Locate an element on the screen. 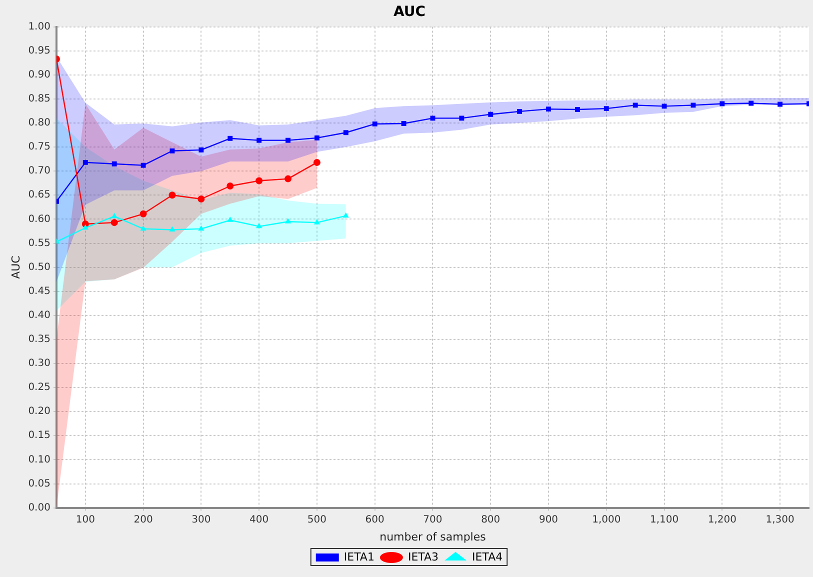  x-tick-label: 200 is located at coordinates (143, 520).